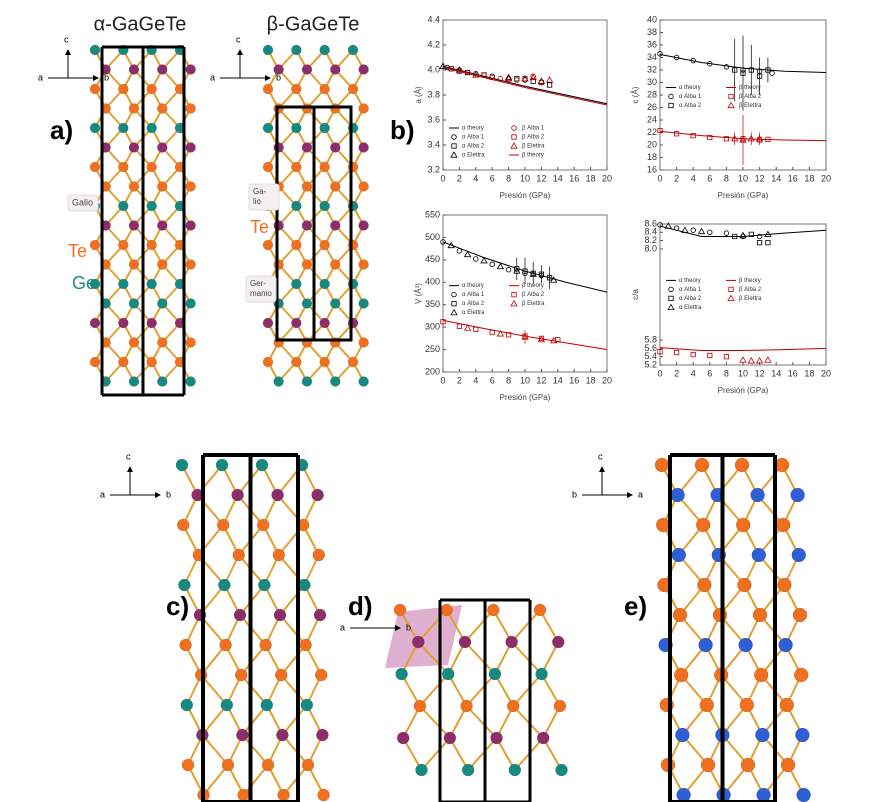  What do you see at coordinates (650, 248) in the screenshot?
I see `y-tick-label: 8.0` at bounding box center [650, 248].